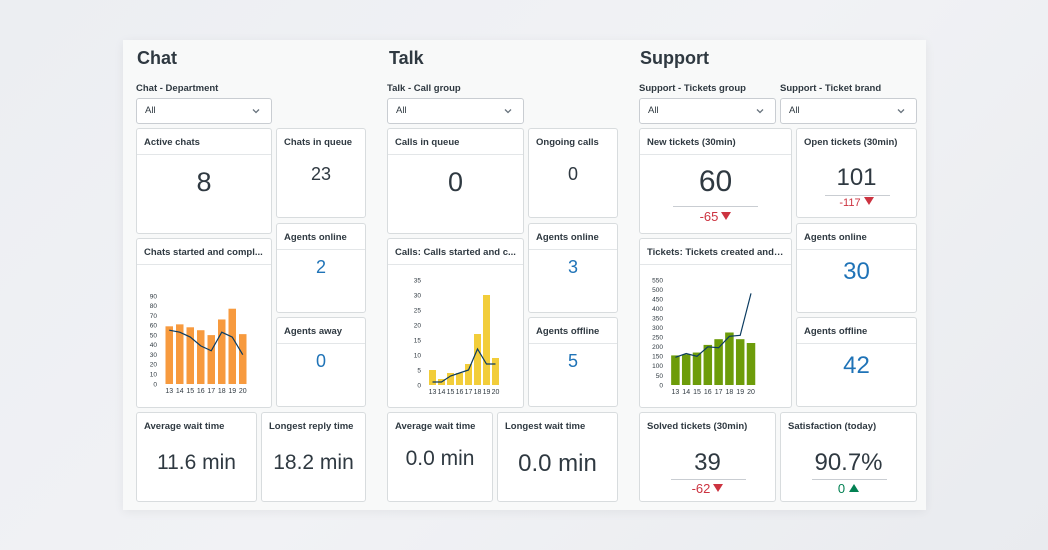 The width and height of the screenshot is (1048, 550). What do you see at coordinates (715, 181) in the screenshot?
I see `new-tickets-card: New tickets (30min) 60 -65` at bounding box center [715, 181].